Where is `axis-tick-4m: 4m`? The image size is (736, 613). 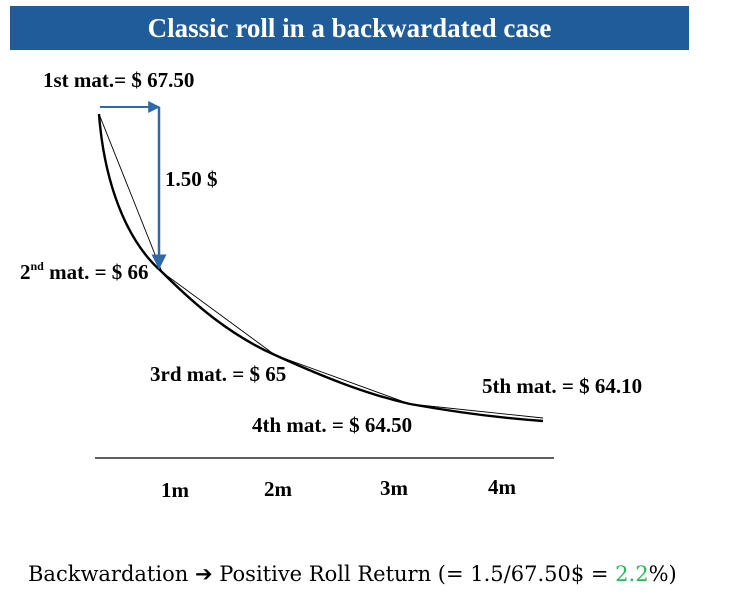 axis-tick-4m: 4m is located at coordinates (502, 487).